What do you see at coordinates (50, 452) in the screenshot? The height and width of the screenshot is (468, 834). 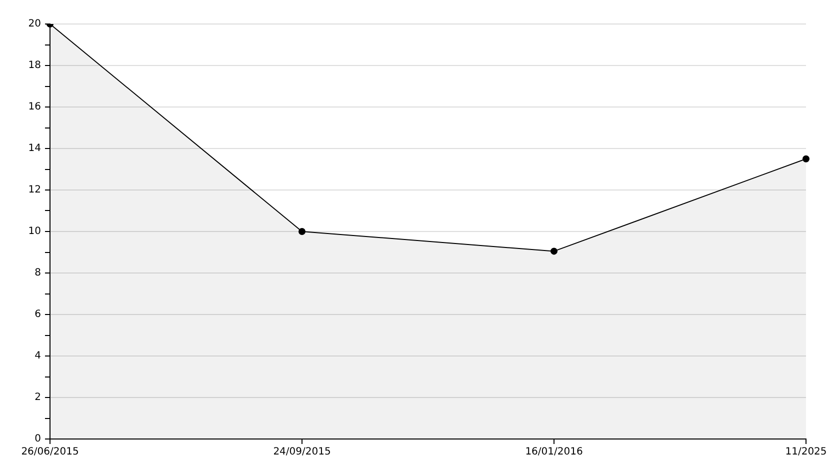 I see `x-tick-label: 26/06/2015` at bounding box center [50, 452].